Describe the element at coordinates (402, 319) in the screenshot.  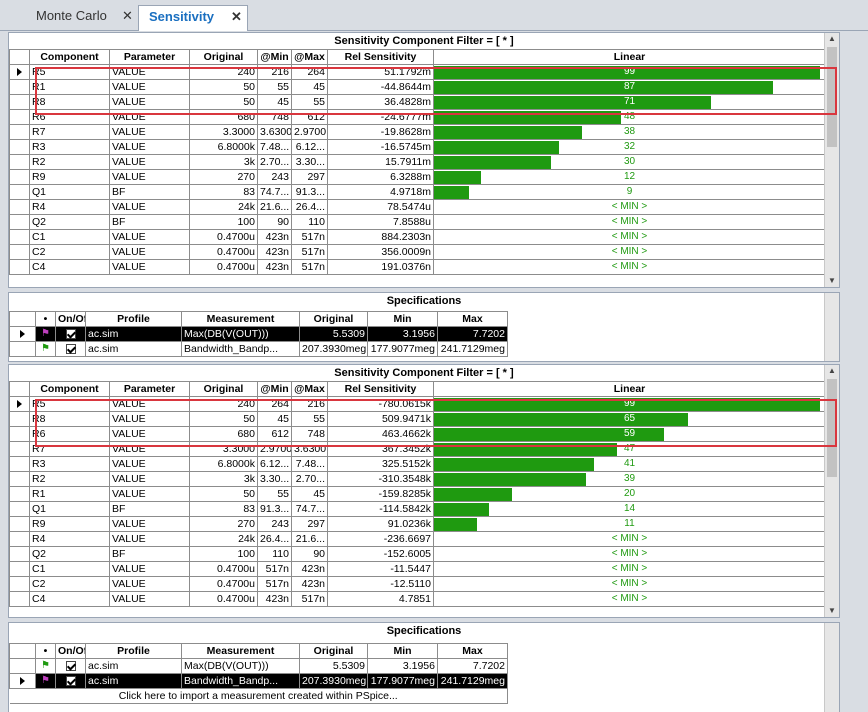
I see `column-header: Min` at that location.